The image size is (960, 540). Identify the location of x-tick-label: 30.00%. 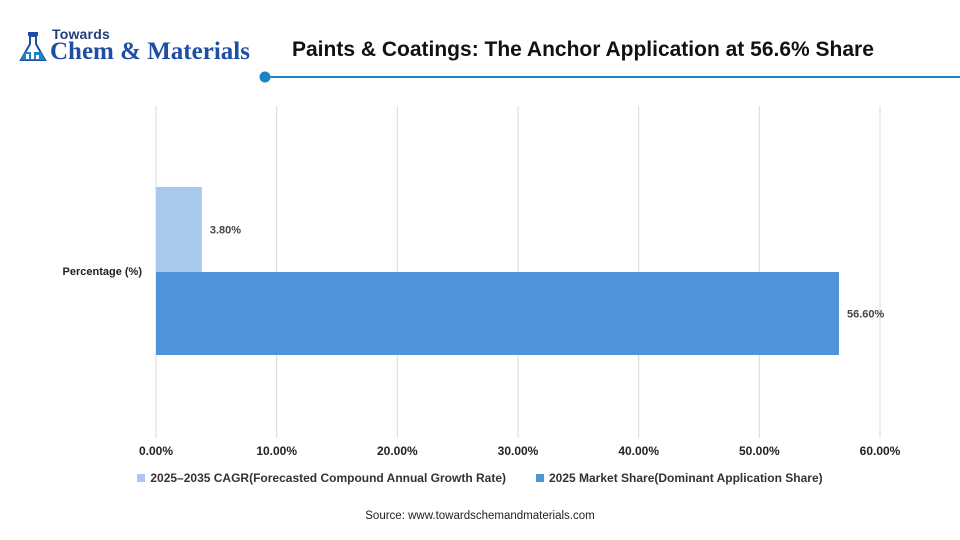
(518, 451).